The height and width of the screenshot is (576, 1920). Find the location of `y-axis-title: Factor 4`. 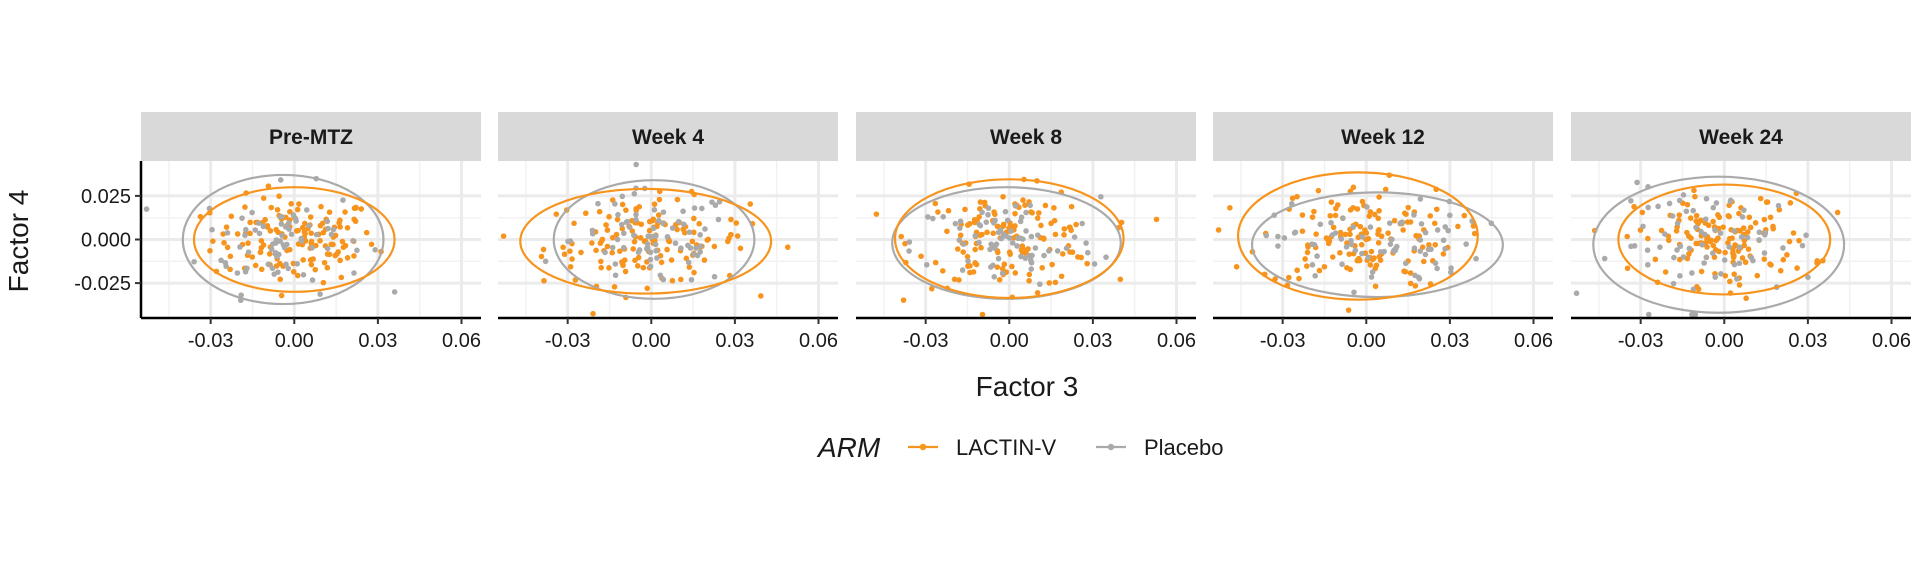

y-axis-title: Factor 4 is located at coordinates (18, 241).